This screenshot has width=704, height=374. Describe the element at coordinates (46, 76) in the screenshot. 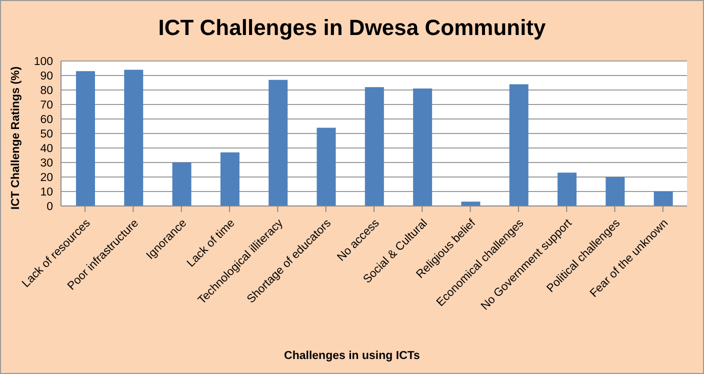

I see `y-tick-label: 90` at that location.